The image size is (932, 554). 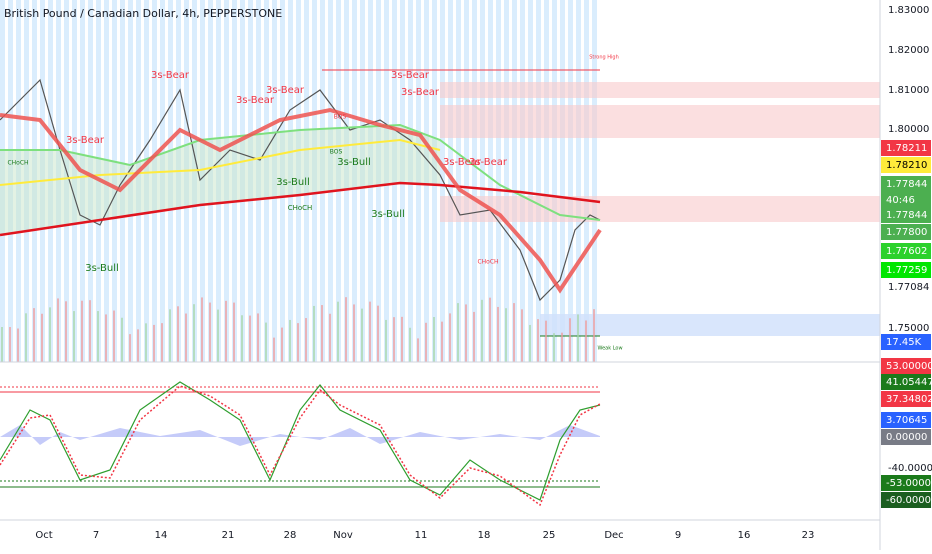 What do you see at coordinates (908, 10) in the screenshot?
I see `price-label: 1.83000` at bounding box center [908, 10].